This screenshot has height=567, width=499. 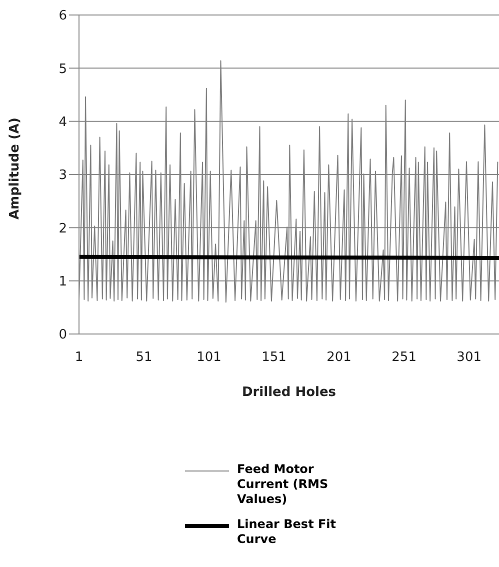 I want to click on legend-label: Linear Best Fit Curve, so click(x=287, y=532).